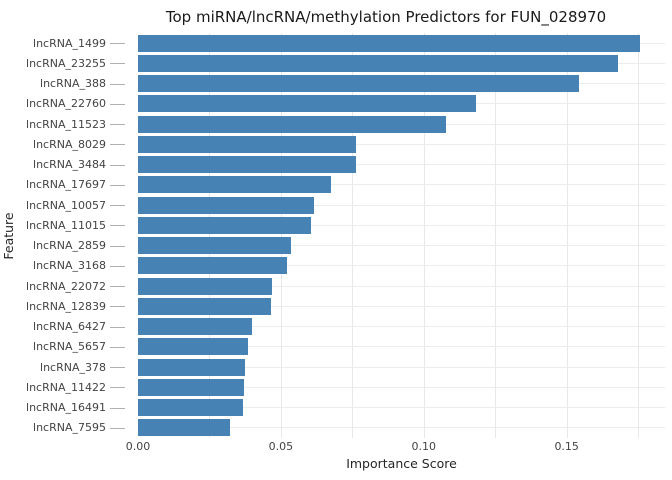 This screenshot has height=480, width=672. Describe the element at coordinates (66, 205) in the screenshot. I see `ytick-label: lncRNA_10057` at that location.